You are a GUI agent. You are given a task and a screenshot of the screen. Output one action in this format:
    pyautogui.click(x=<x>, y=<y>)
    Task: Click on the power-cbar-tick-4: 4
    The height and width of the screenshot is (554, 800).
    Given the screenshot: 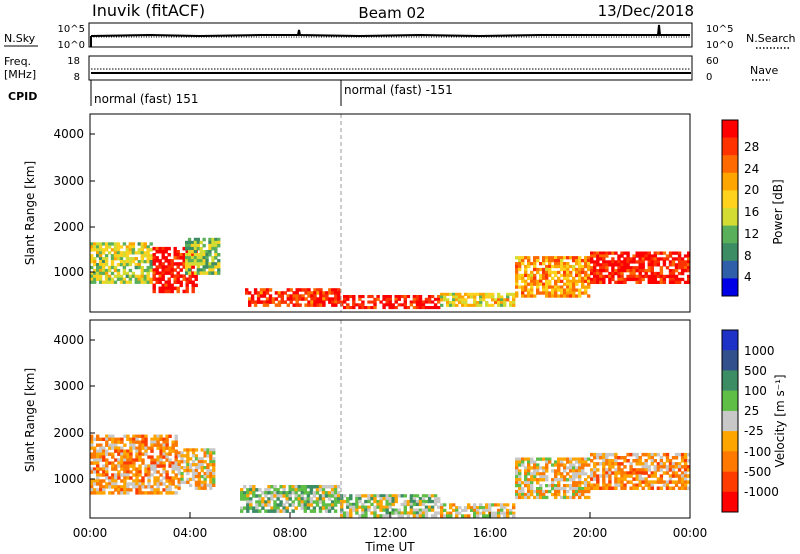 What is the action you would take?
    pyautogui.click(x=748, y=277)
    